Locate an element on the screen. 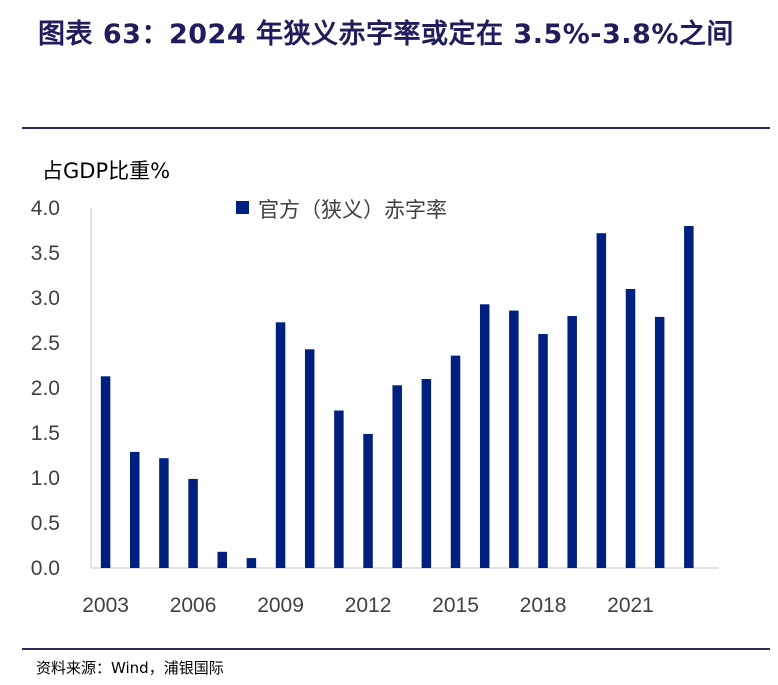 The image size is (778, 685). x-tick-label: 2012 is located at coordinates (368, 605).